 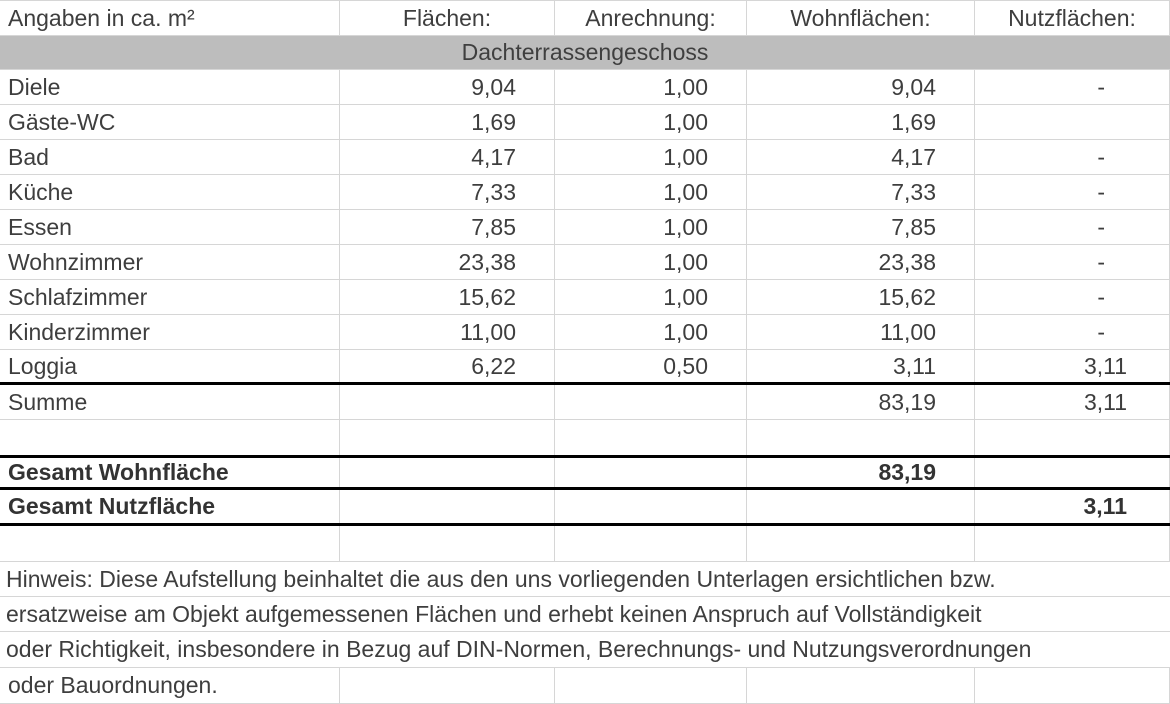 I want to click on table-row-loggia: Loggia 6,22 0,50 3,11 3,11, so click(x=585, y=367).